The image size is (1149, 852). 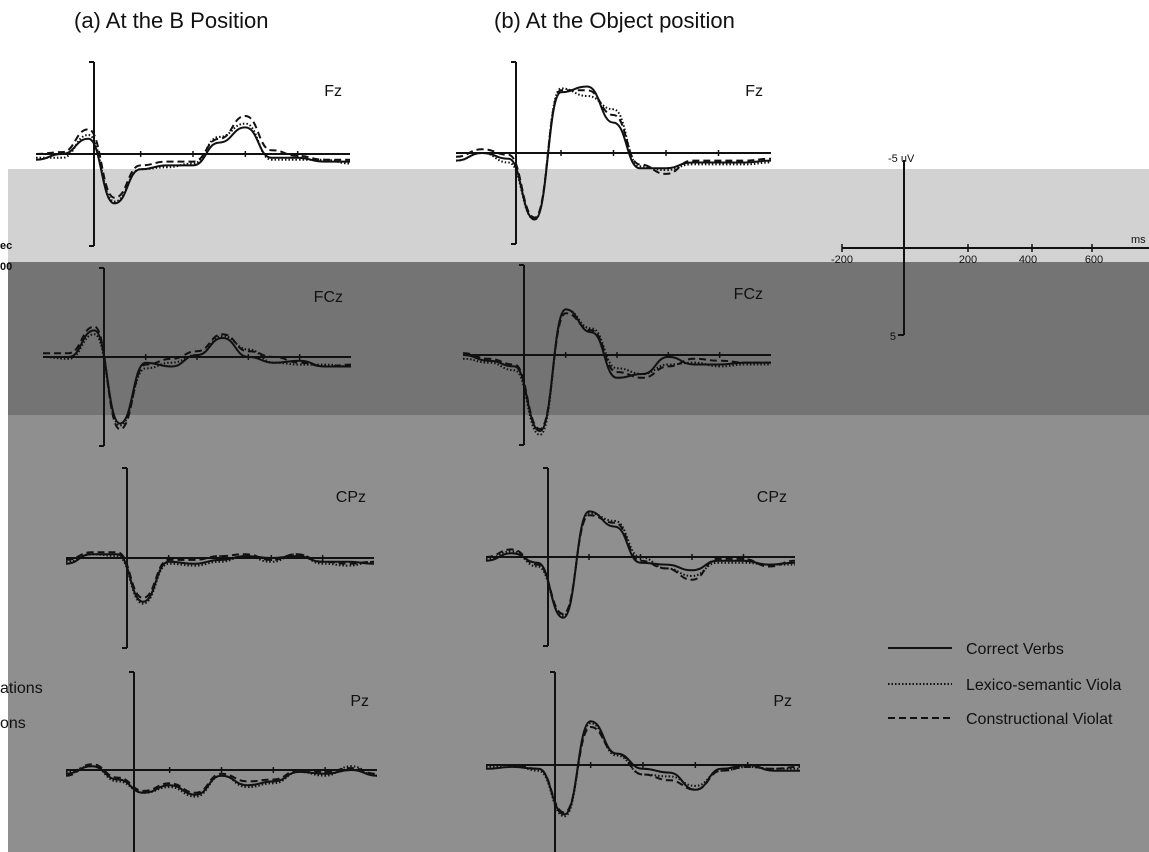 What do you see at coordinates (1043, 685) in the screenshot?
I see `legend-label: Lexico-semantic Viola` at bounding box center [1043, 685].